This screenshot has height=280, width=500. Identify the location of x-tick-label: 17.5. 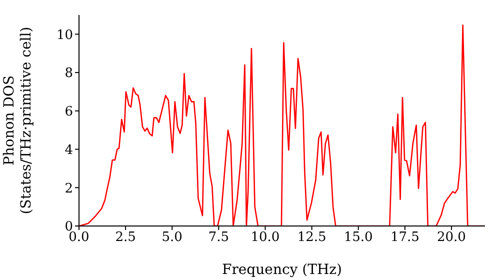
(405, 238).